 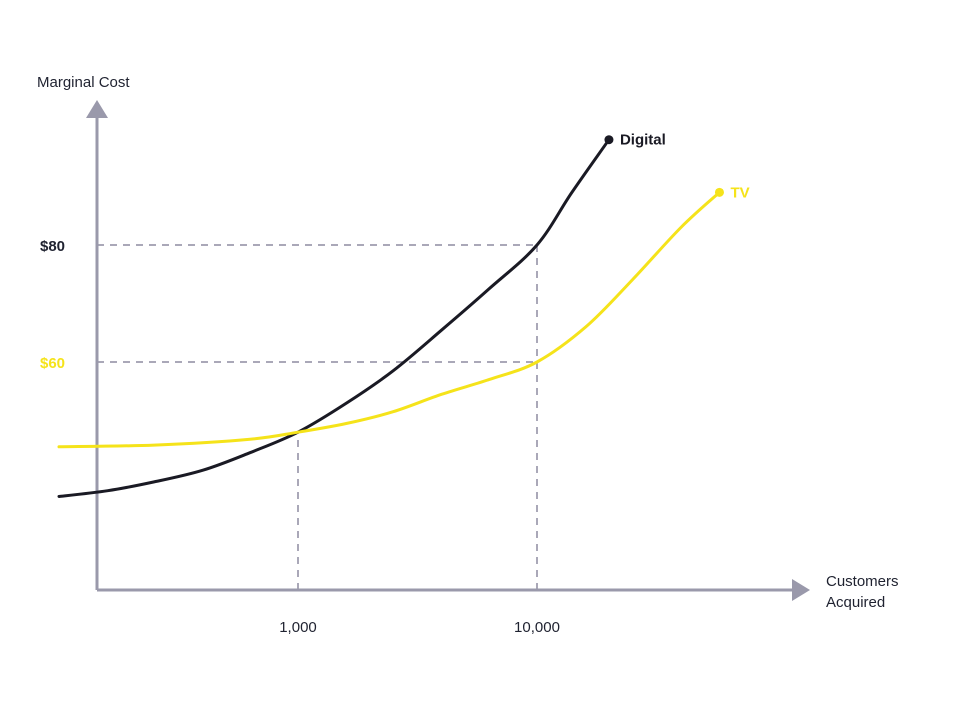 What do you see at coordinates (609, 140) in the screenshot?
I see `series-end-marker-digital` at bounding box center [609, 140].